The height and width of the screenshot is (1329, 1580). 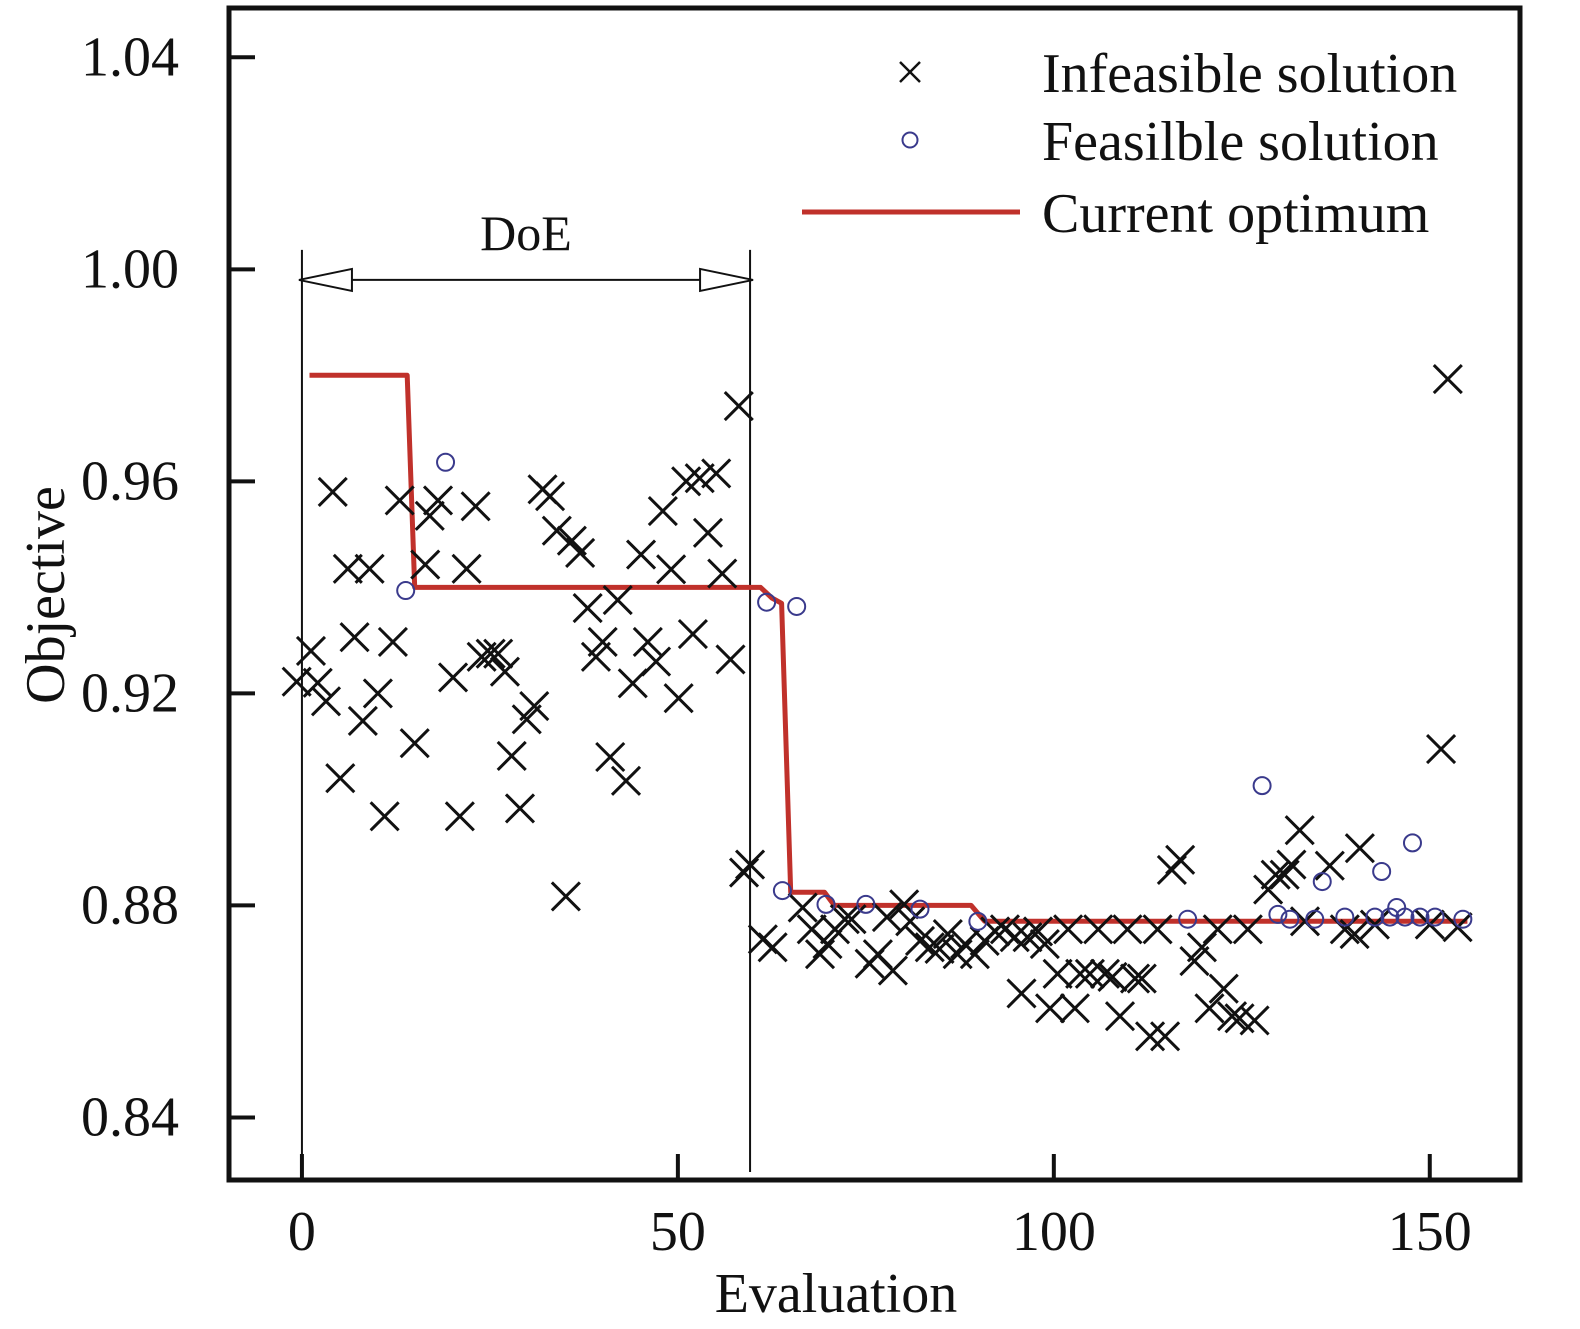 What do you see at coordinates (130, 481) in the screenshot?
I see `y-tick-label: 0.96` at bounding box center [130, 481].